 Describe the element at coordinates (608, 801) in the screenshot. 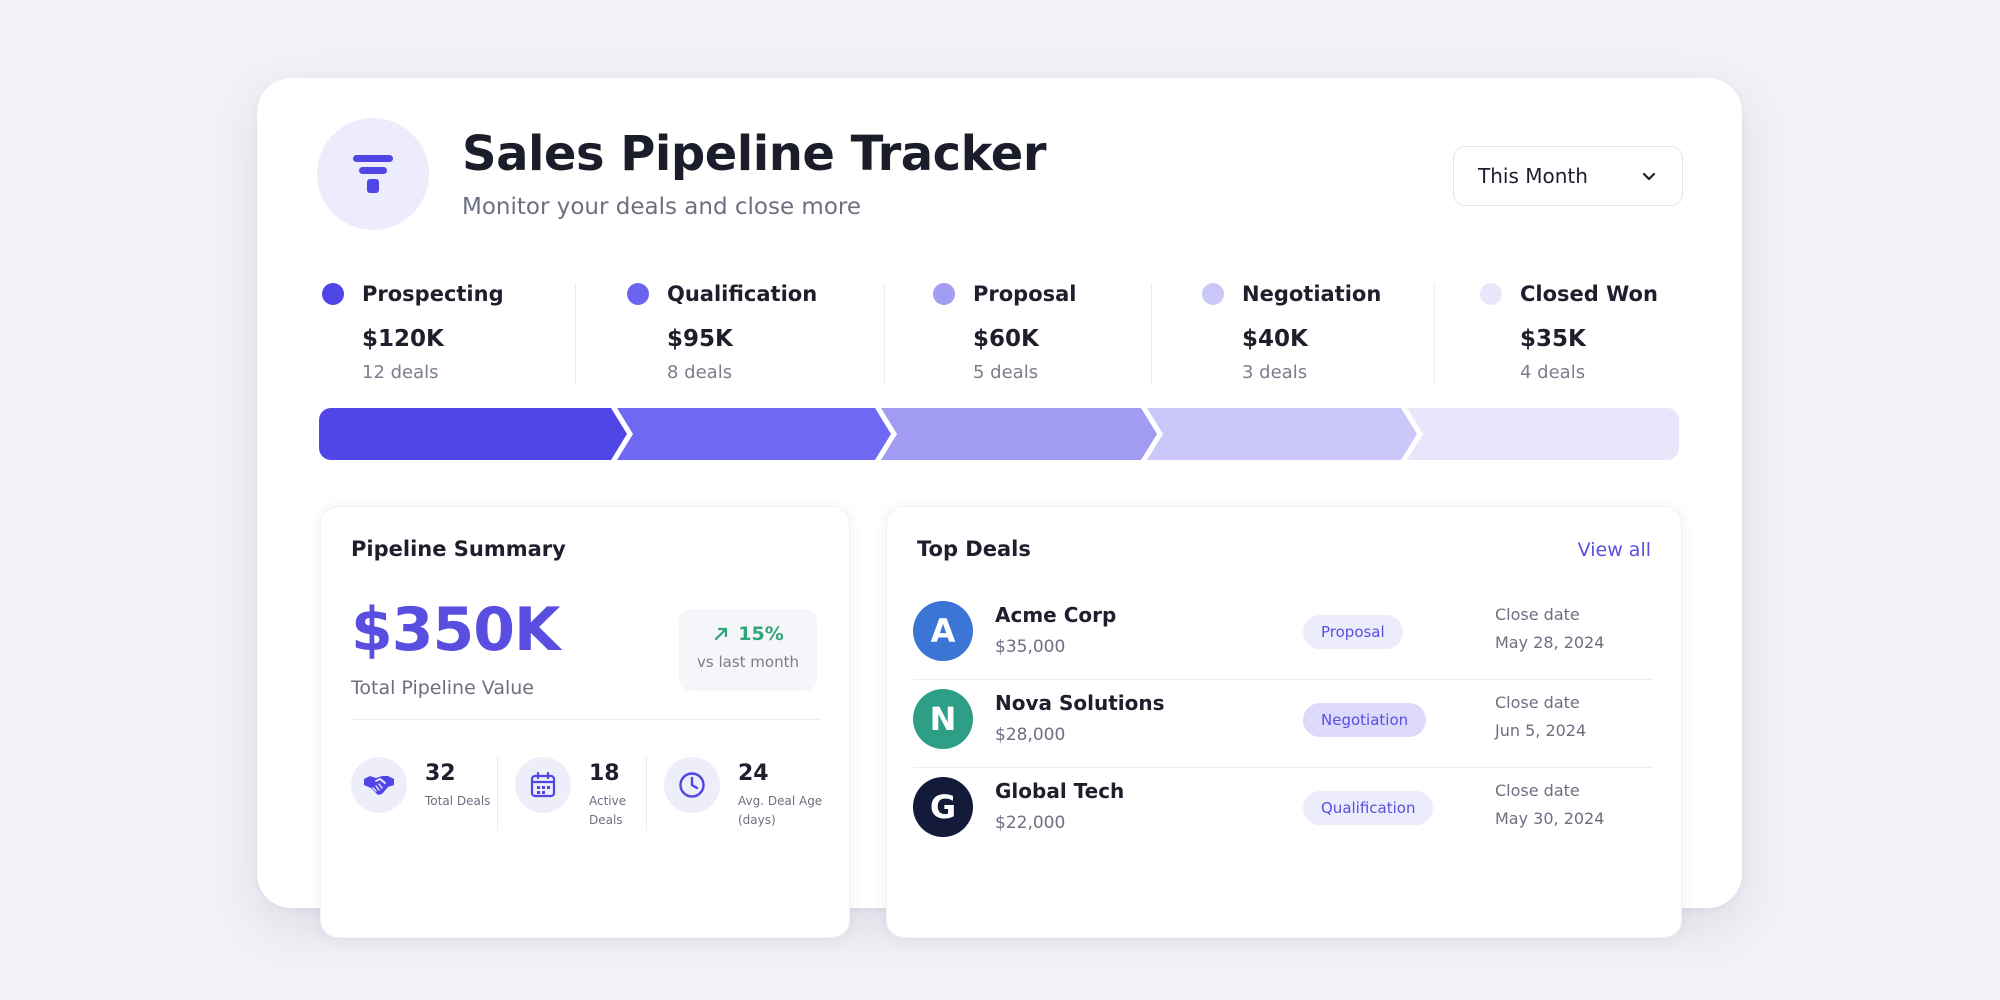

I see `stat-label: Active` at that location.